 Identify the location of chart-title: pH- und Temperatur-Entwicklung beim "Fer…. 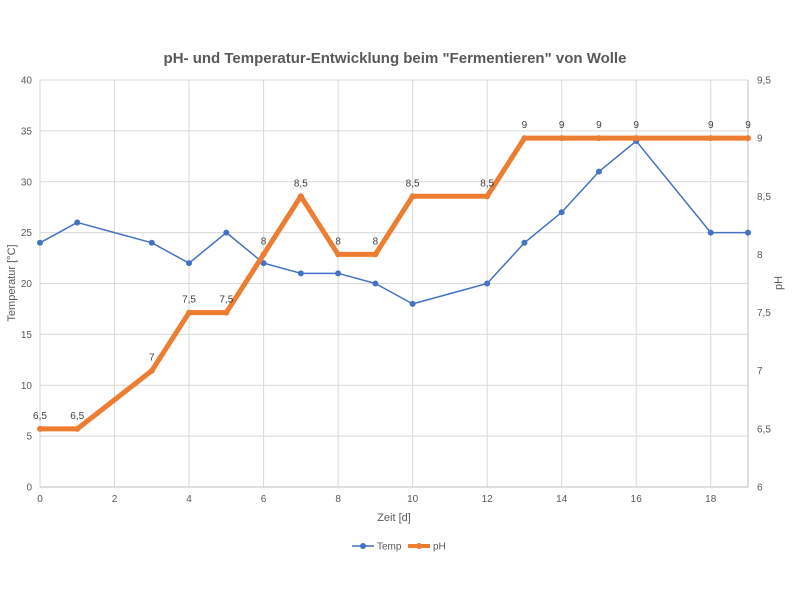
(395, 58).